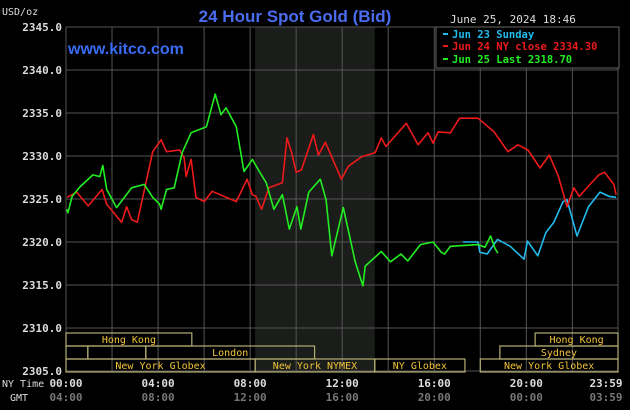 The image size is (630, 410). I want to click on x-tick-gmt: 03:59, so click(605, 397).